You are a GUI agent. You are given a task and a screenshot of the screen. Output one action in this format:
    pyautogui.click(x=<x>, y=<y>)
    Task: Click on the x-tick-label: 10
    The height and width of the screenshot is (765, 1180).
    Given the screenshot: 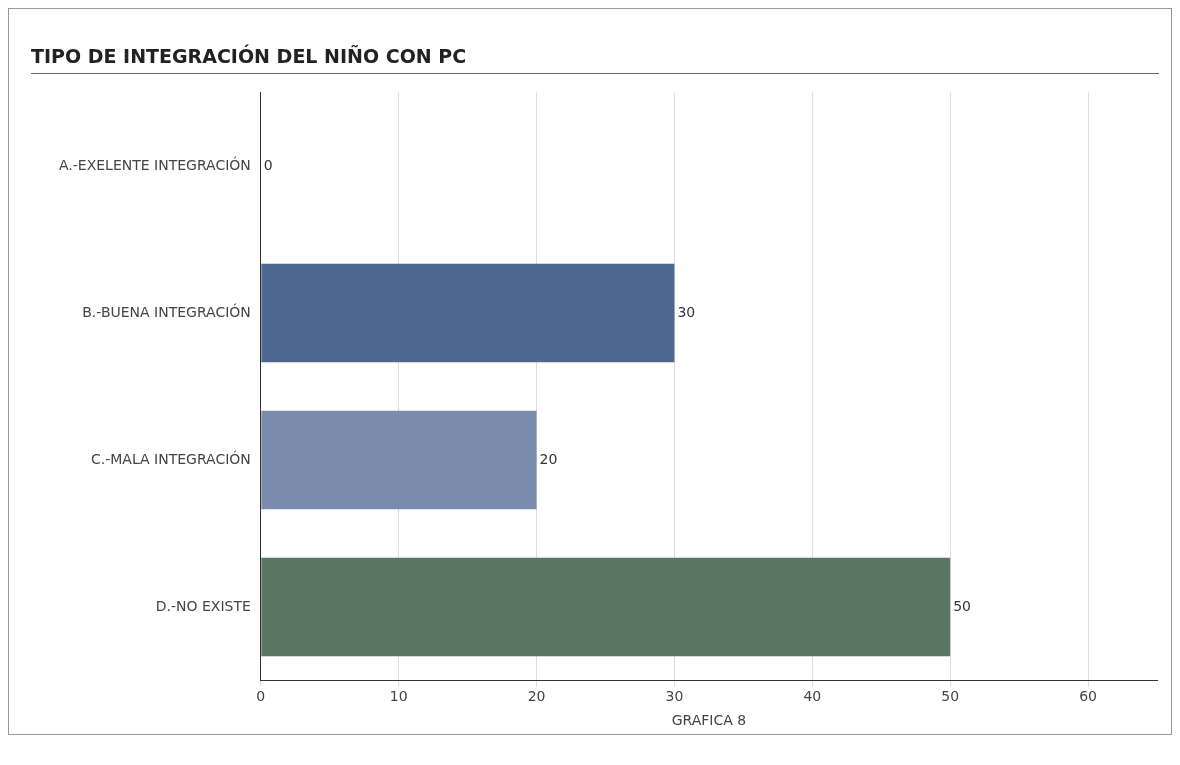 What is the action you would take?
    pyautogui.click(x=398, y=696)
    